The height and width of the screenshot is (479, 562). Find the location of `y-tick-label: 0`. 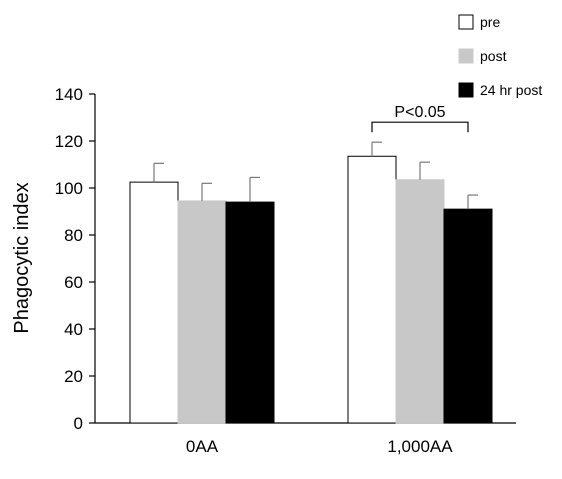

y-tick-label: 0 is located at coordinates (78, 423).